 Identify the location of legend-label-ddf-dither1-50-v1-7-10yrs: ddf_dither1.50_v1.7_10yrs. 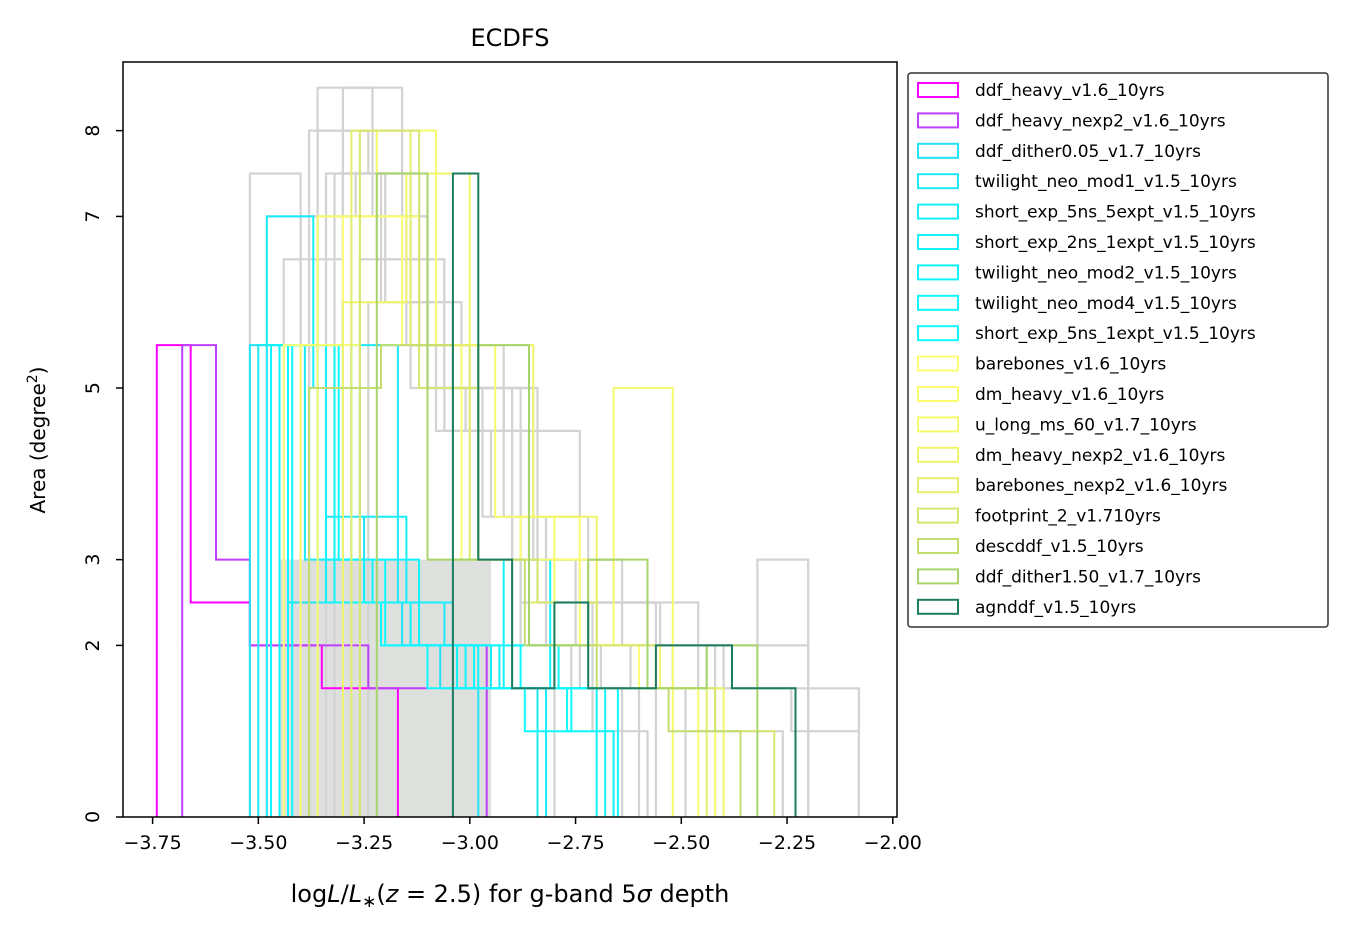
(1088, 577).